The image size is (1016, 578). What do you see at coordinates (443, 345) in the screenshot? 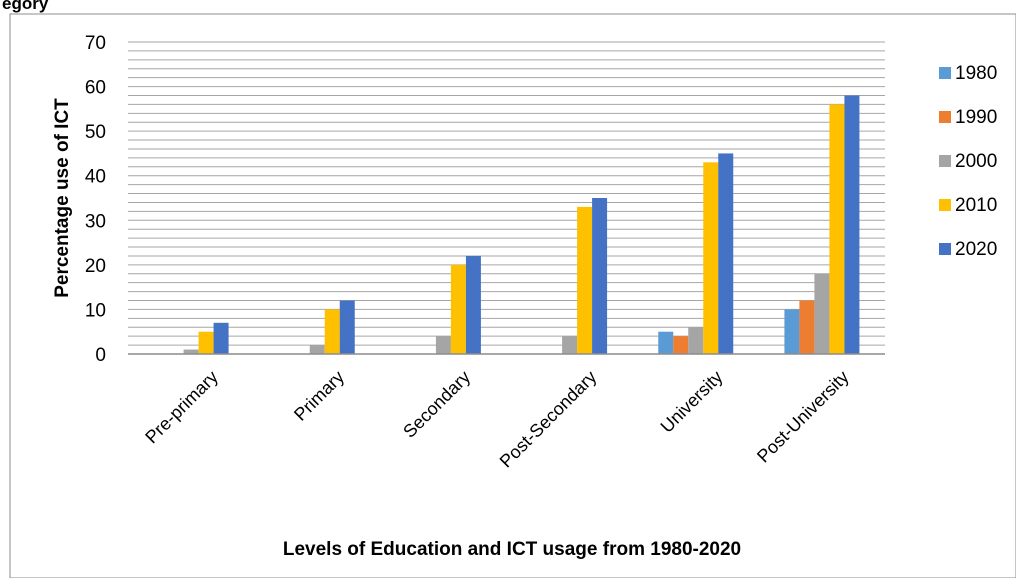
I see `bar-2000-secondary` at bounding box center [443, 345].